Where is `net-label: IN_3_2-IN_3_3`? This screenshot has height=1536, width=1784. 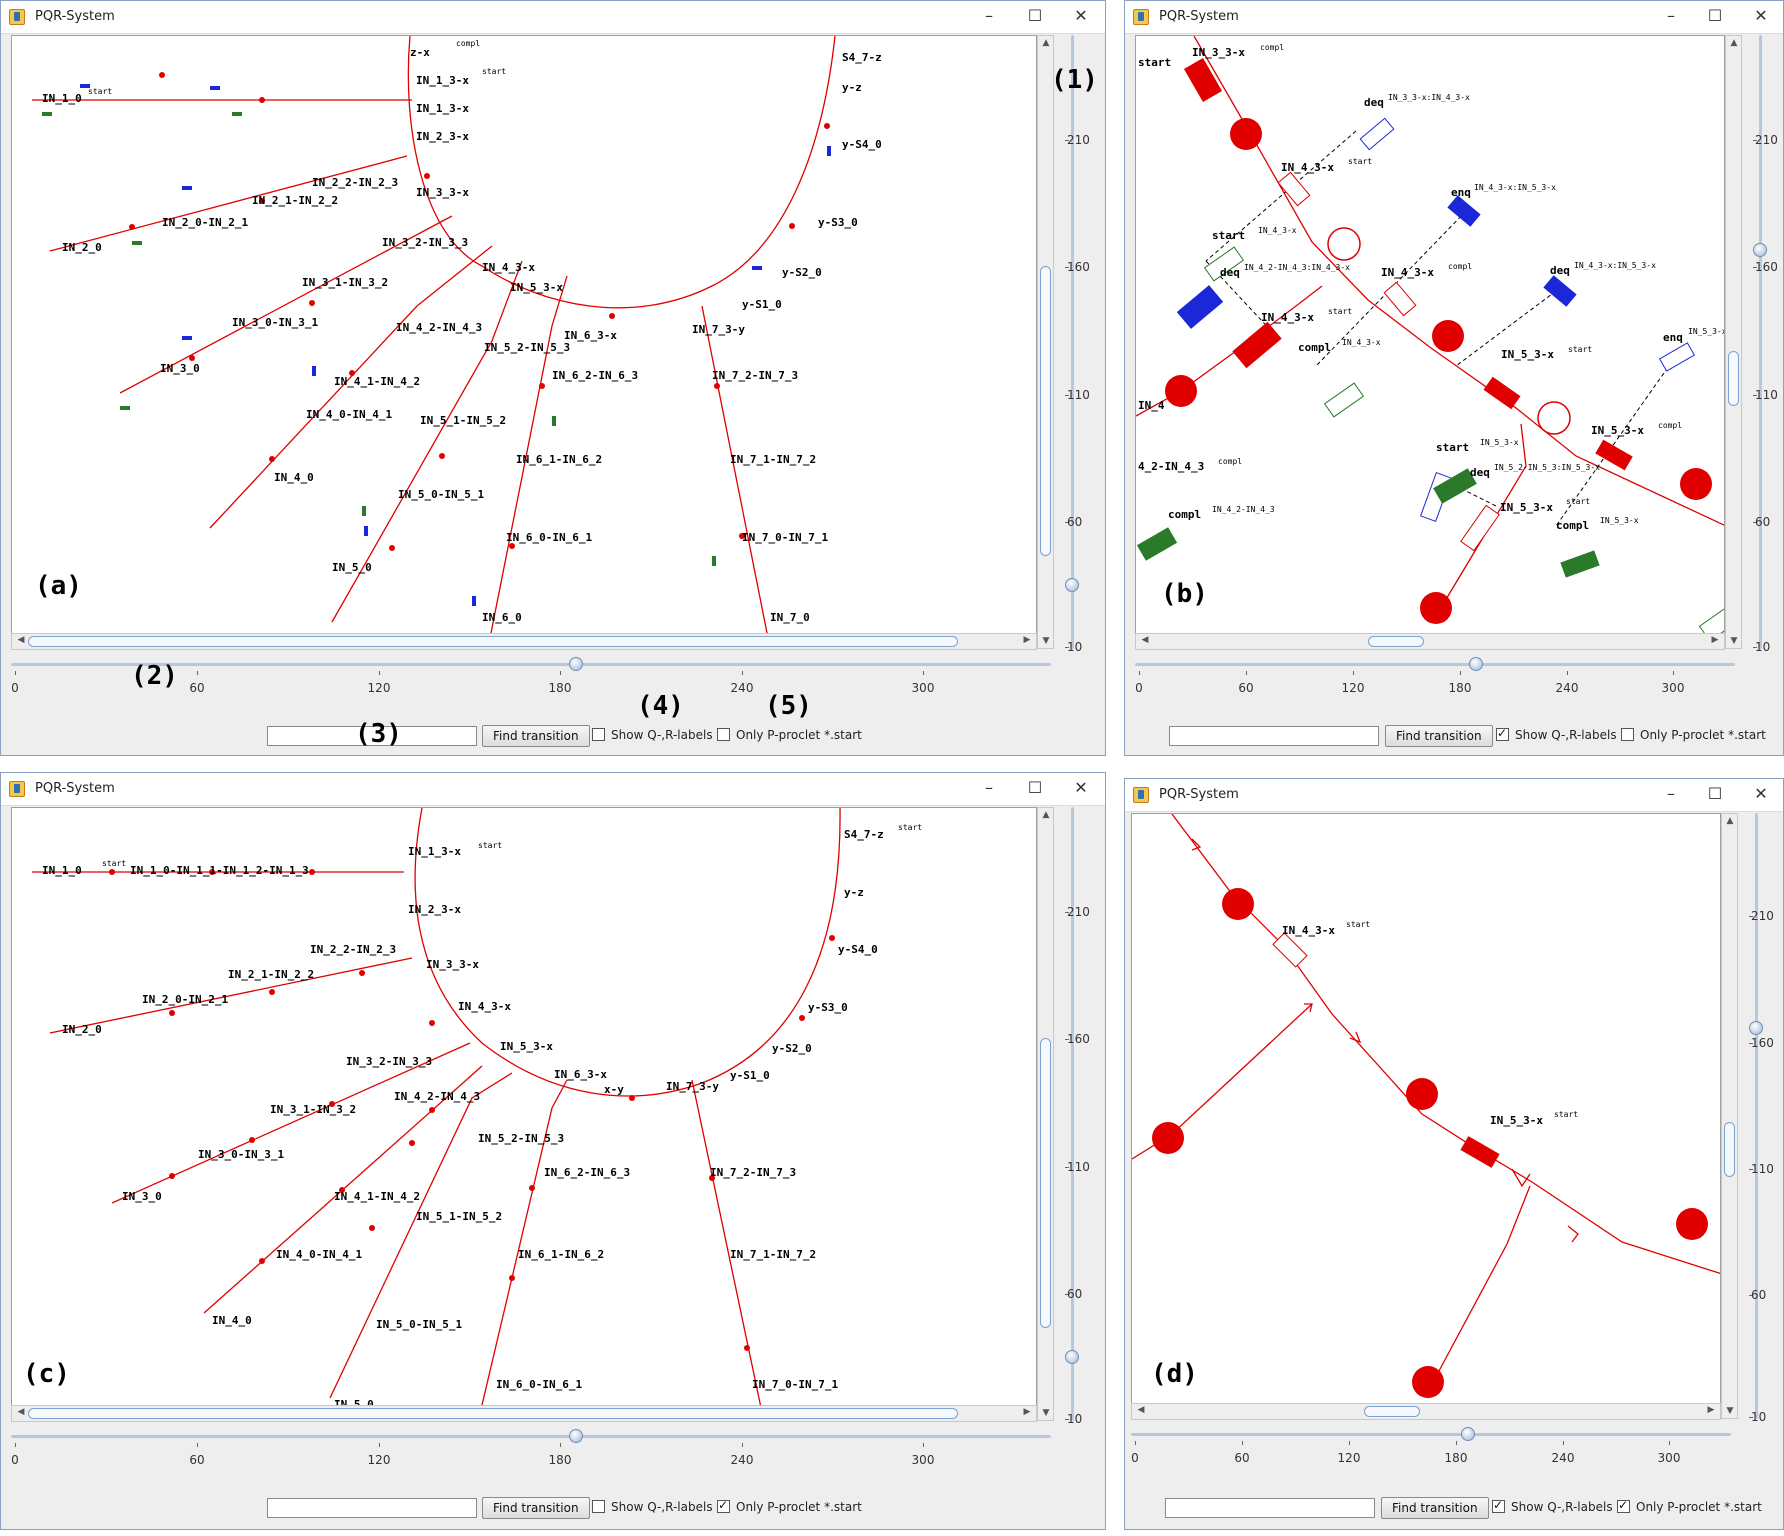
net-label: IN_3_2-IN_3_3 is located at coordinates (389, 1061).